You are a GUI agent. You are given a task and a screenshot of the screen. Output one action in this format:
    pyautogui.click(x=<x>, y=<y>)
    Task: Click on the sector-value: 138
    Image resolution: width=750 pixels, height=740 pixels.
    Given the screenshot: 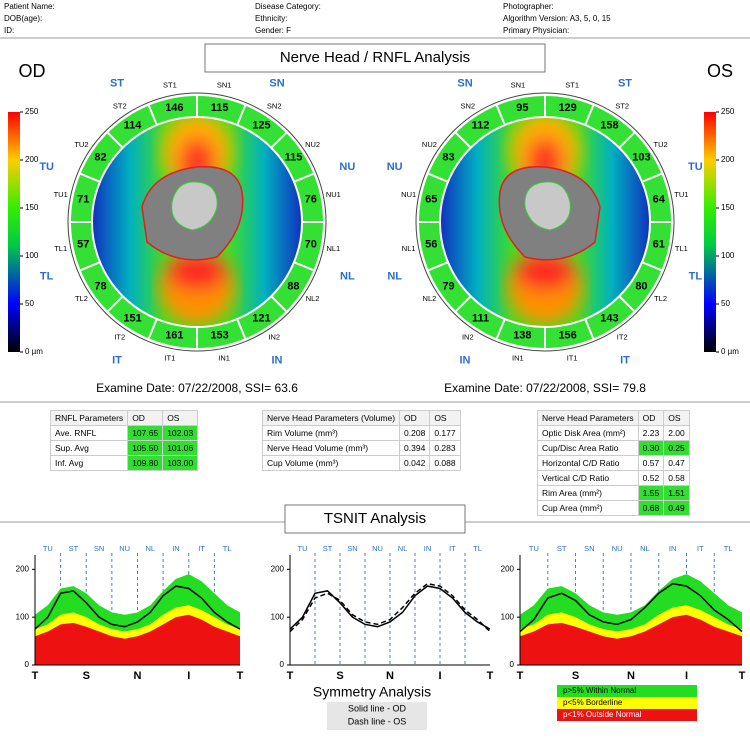 What is the action you would take?
    pyautogui.click(x=522, y=336)
    